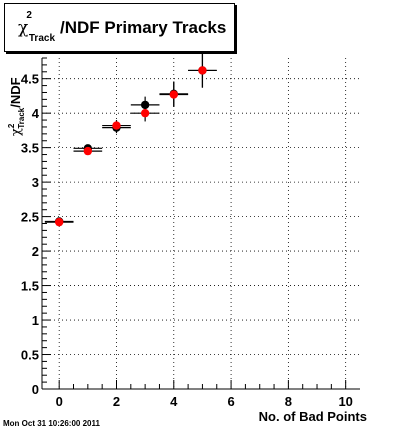 The height and width of the screenshot is (433, 400). Describe the element at coordinates (59, 401) in the screenshot. I see `x-tick-label: 0` at that location.